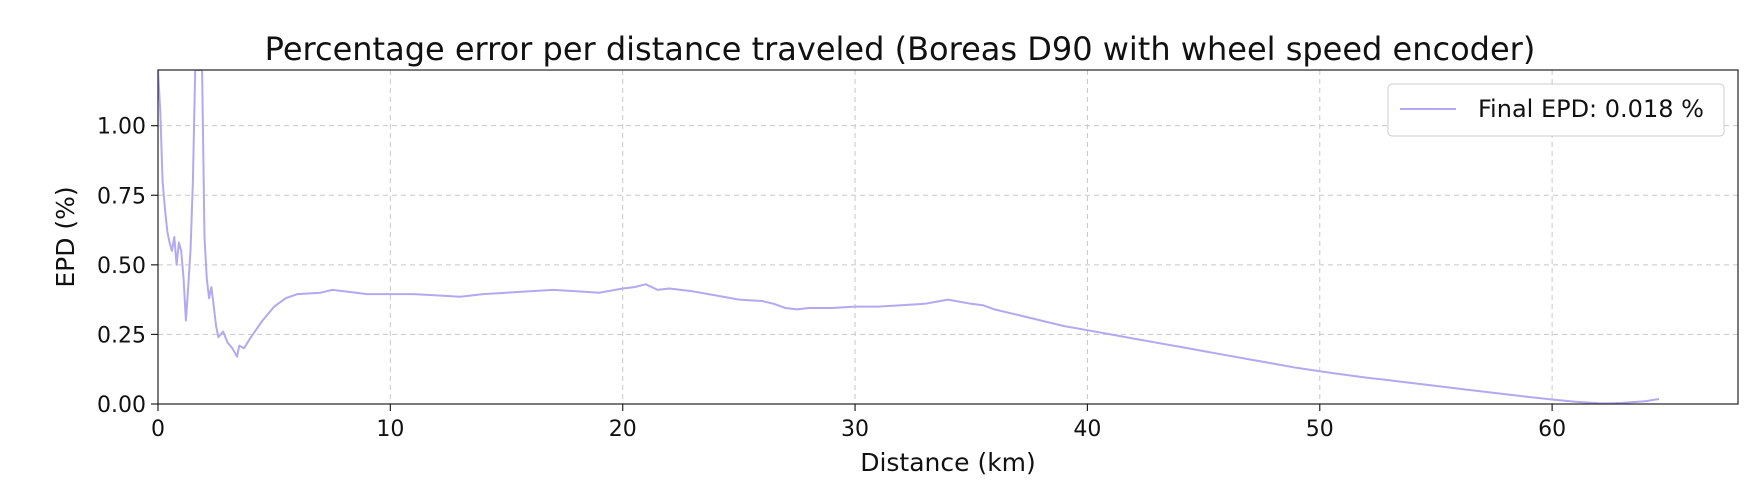  Describe the element at coordinates (948, 462) in the screenshot. I see `x-axis-label: Distance (km)` at that location.